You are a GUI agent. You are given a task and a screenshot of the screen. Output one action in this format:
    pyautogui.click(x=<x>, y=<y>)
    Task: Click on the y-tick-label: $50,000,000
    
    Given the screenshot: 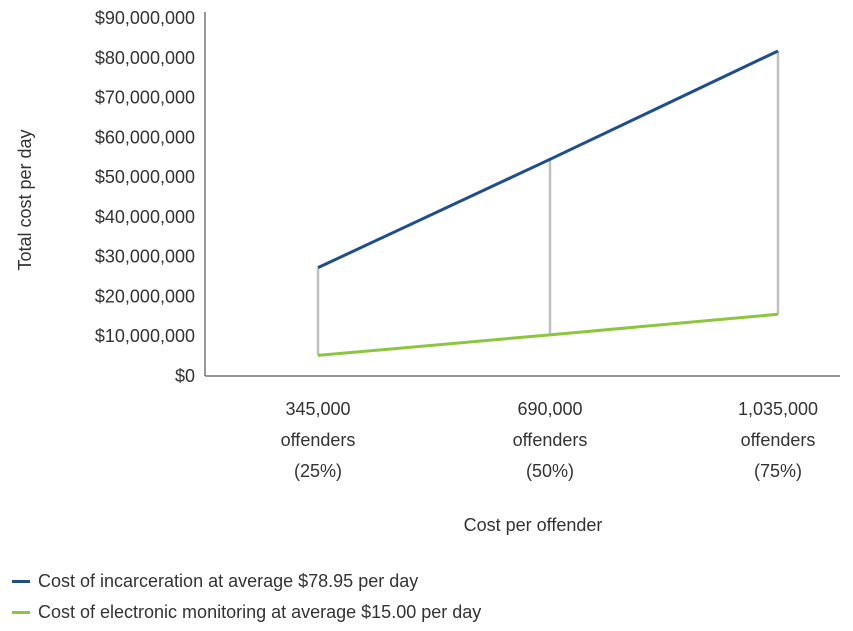 What is the action you would take?
    pyautogui.click(x=145, y=177)
    